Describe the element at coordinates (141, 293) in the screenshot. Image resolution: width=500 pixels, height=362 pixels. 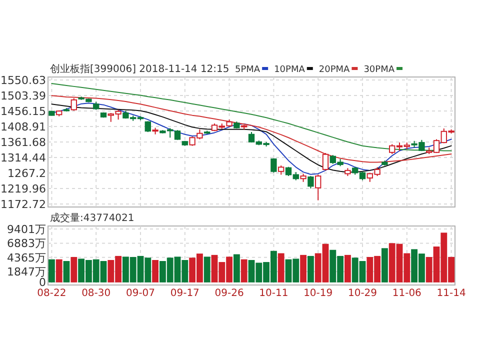
I see `x-tick-label: 09-07` at that location.